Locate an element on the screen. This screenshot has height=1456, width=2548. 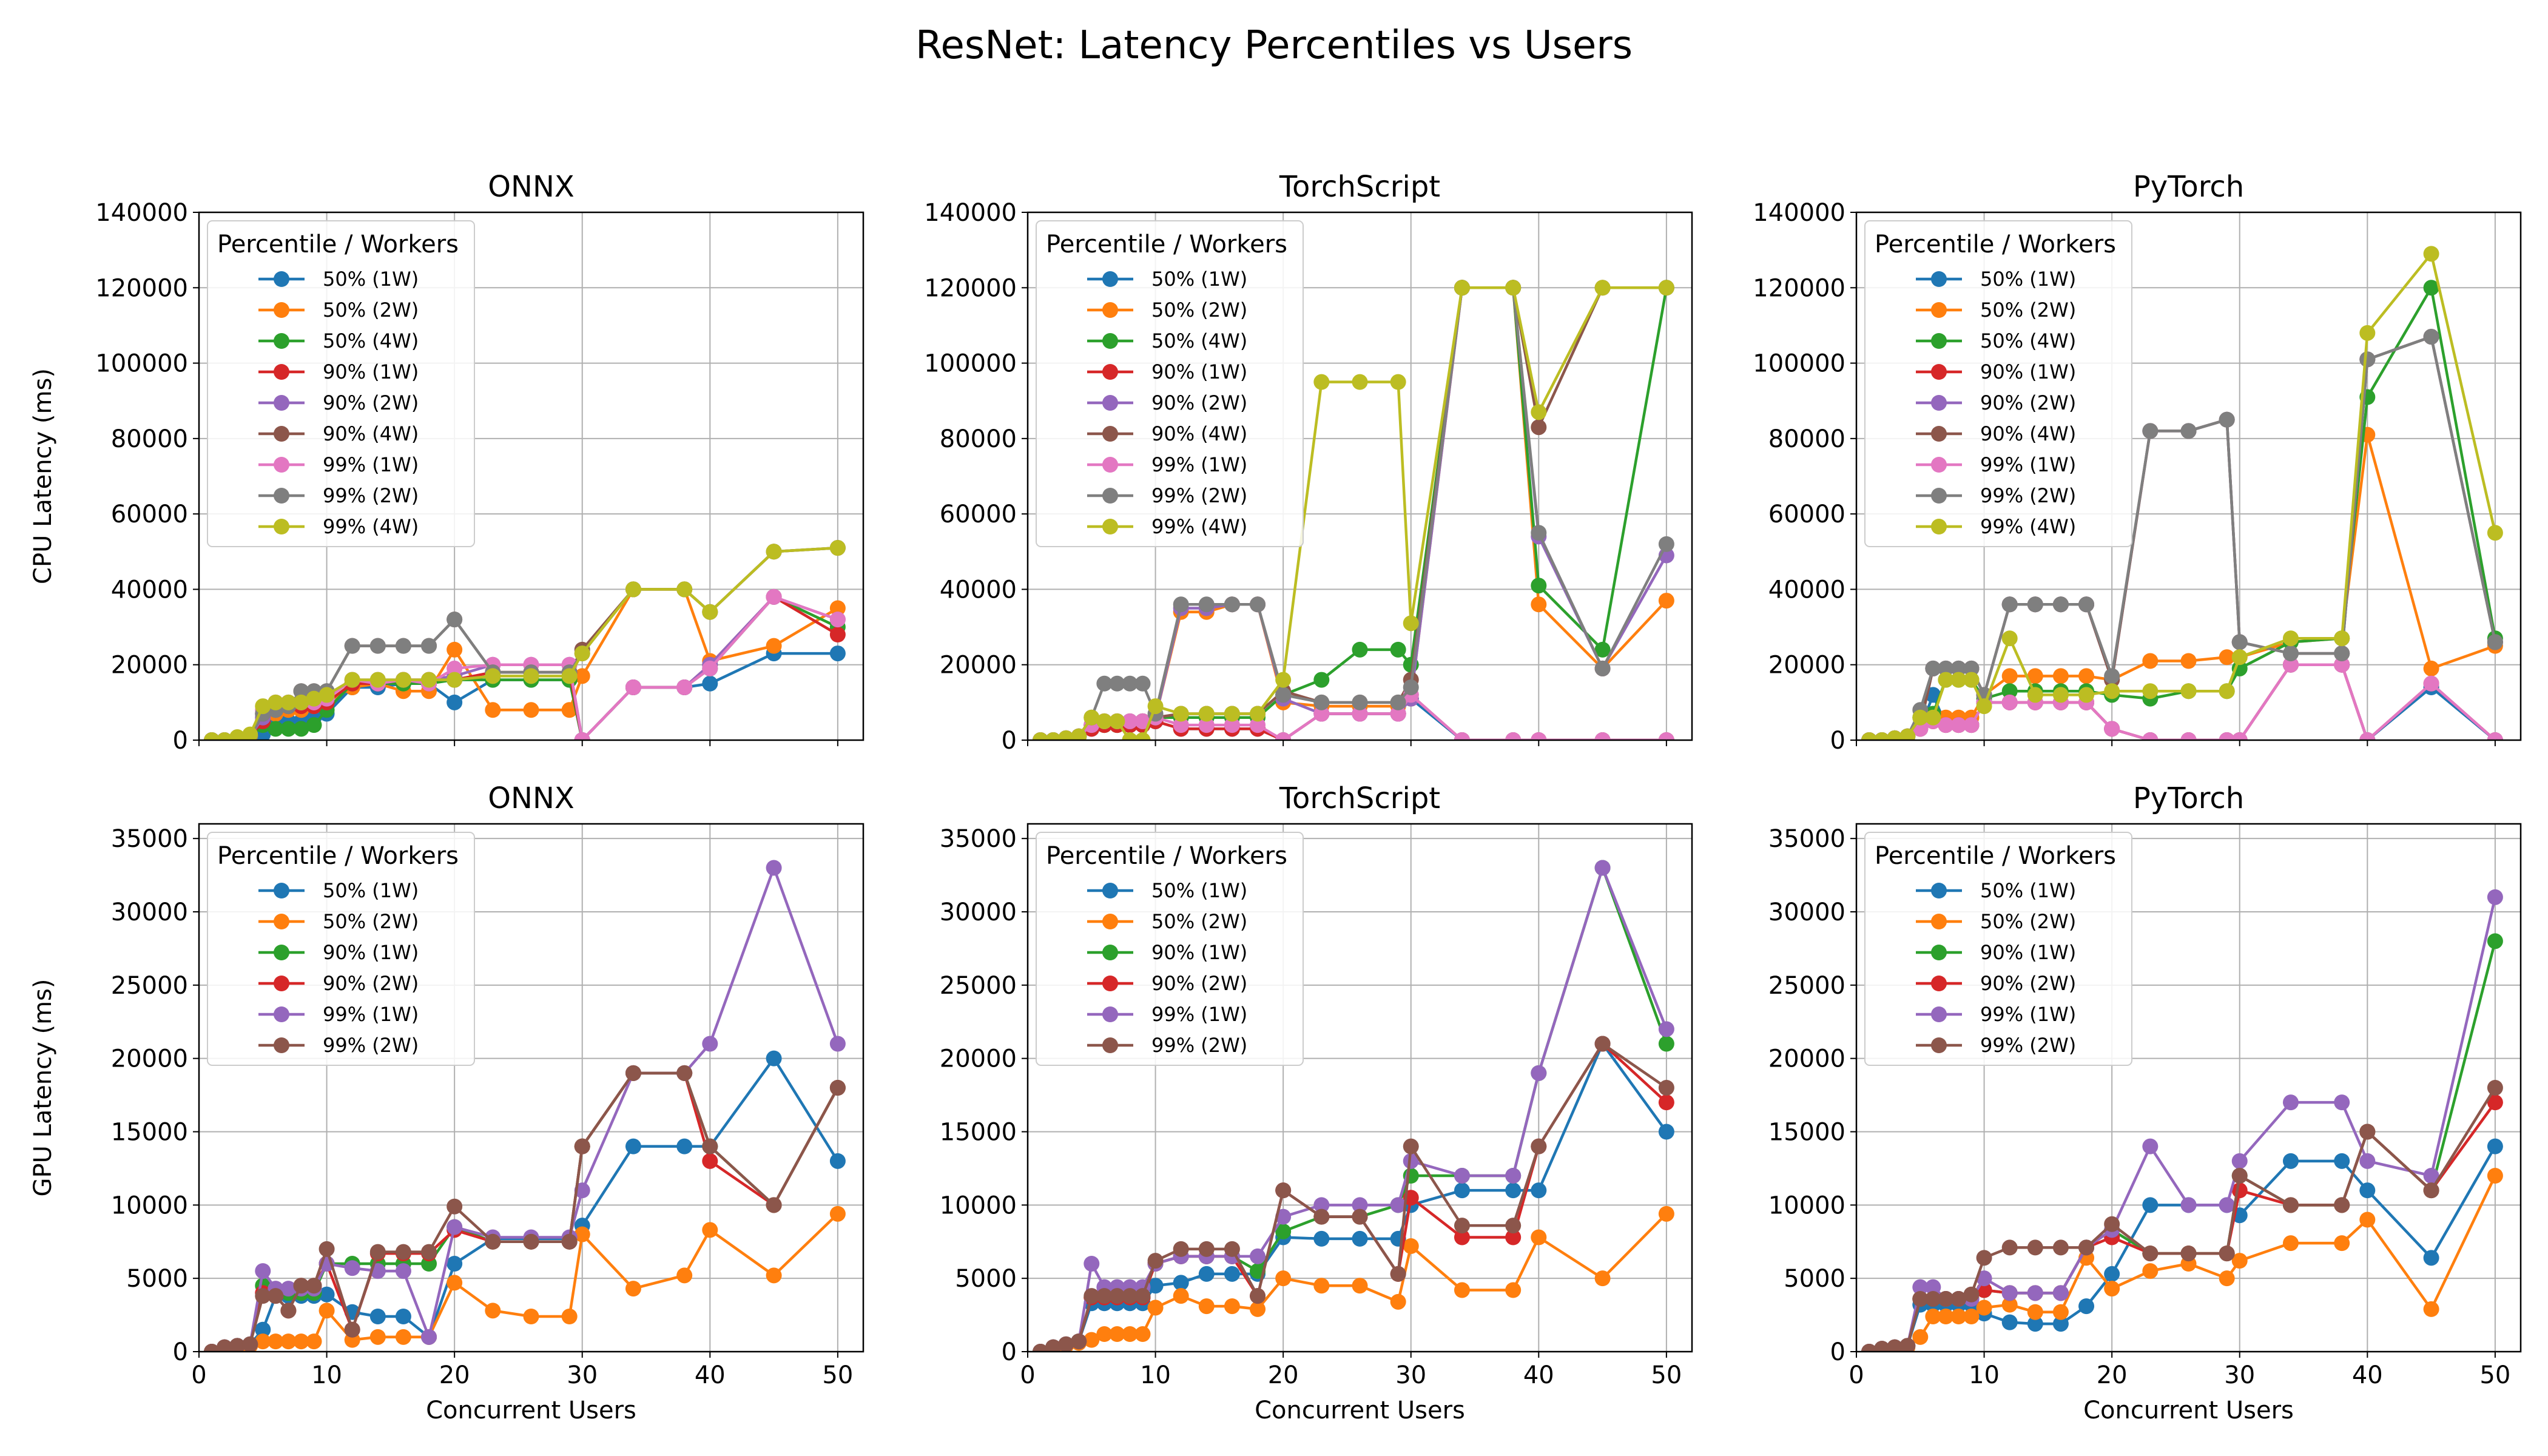
legend-label: 90% (4W) is located at coordinates (2028, 433).